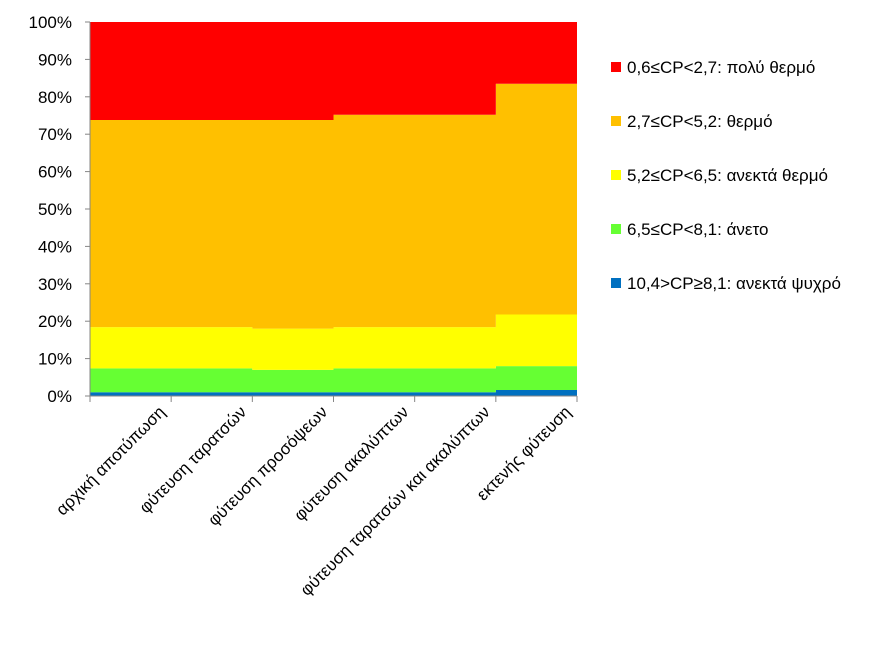 The image size is (886, 658). Describe the element at coordinates (55, 359) in the screenshot. I see `y-tick-label: 10%` at that location.